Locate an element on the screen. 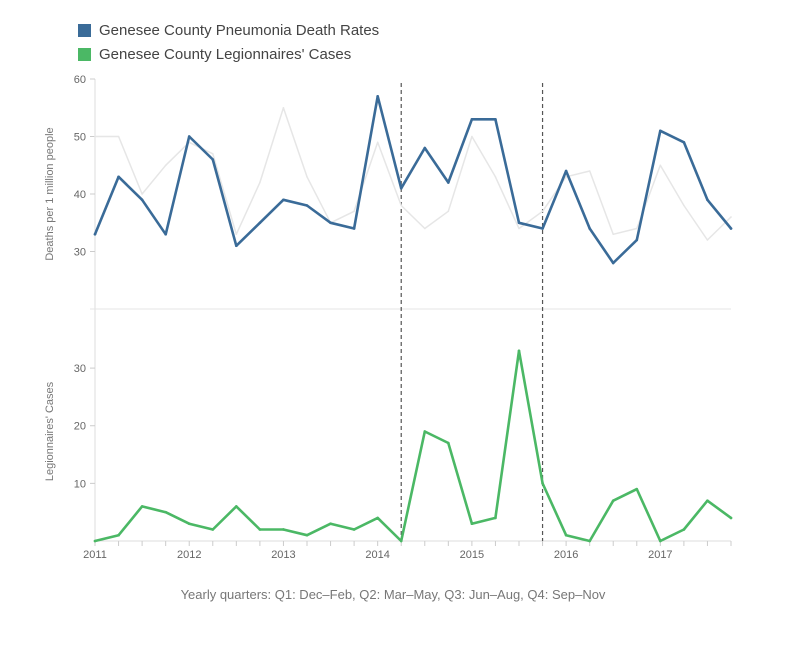 This screenshot has height=663, width=786. legionnaires-swatch is located at coordinates (84, 54).